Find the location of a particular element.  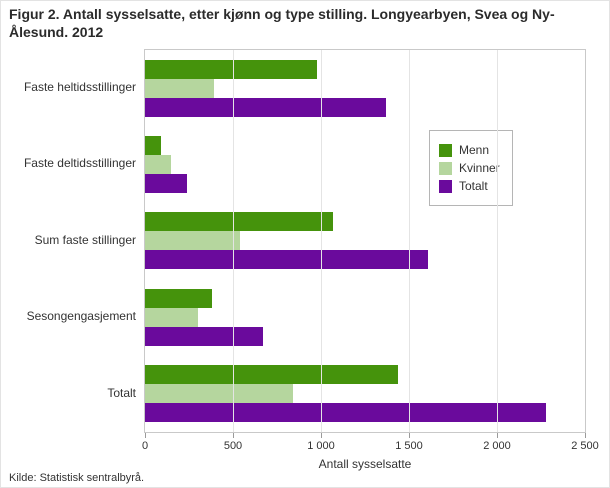

legend-item: Menn is located at coordinates (469, 150).